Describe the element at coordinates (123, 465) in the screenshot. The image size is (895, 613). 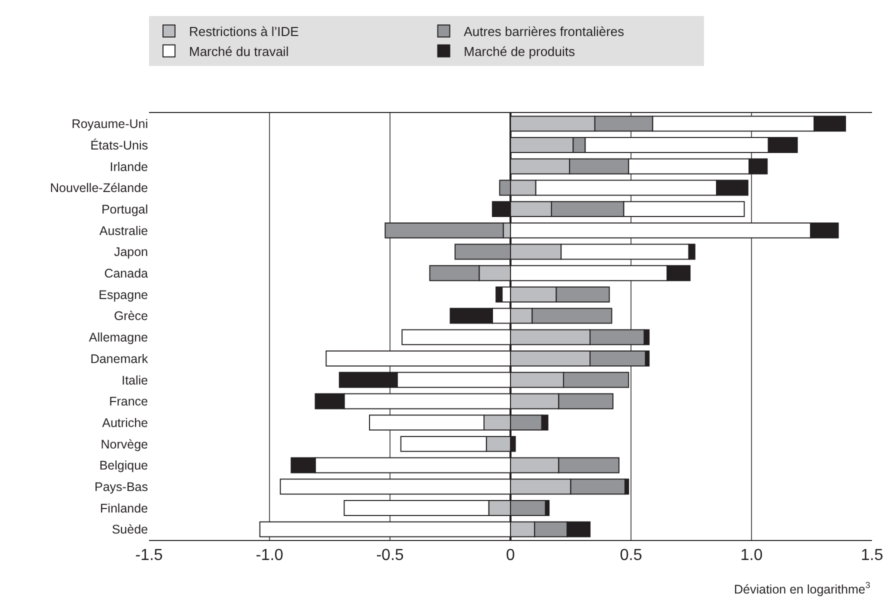
I see `y-tick-label: Belgique` at that location.